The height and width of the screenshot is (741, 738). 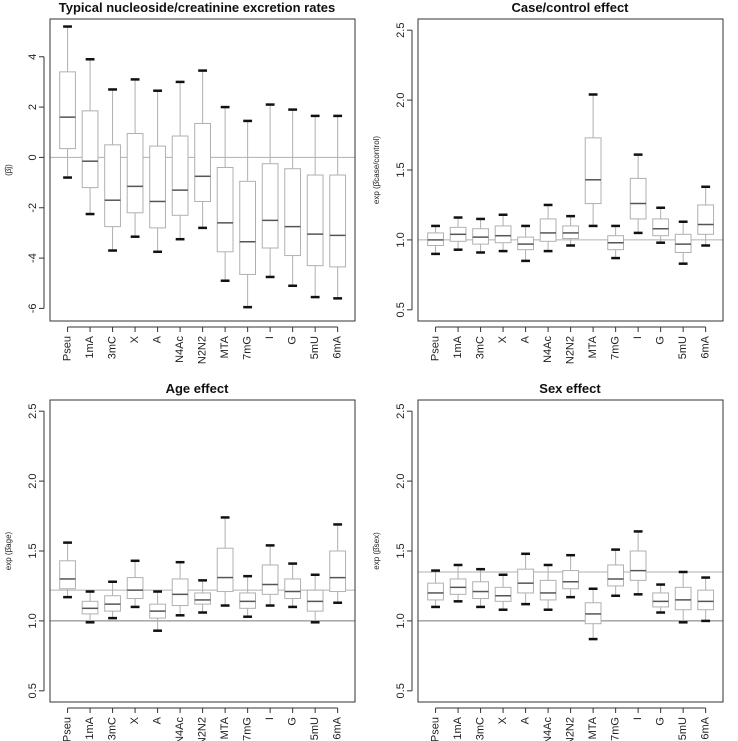 What do you see at coordinates (8, 550) in the screenshot?
I see `y-axis-label: exp (β̂age)` at bounding box center [8, 550].